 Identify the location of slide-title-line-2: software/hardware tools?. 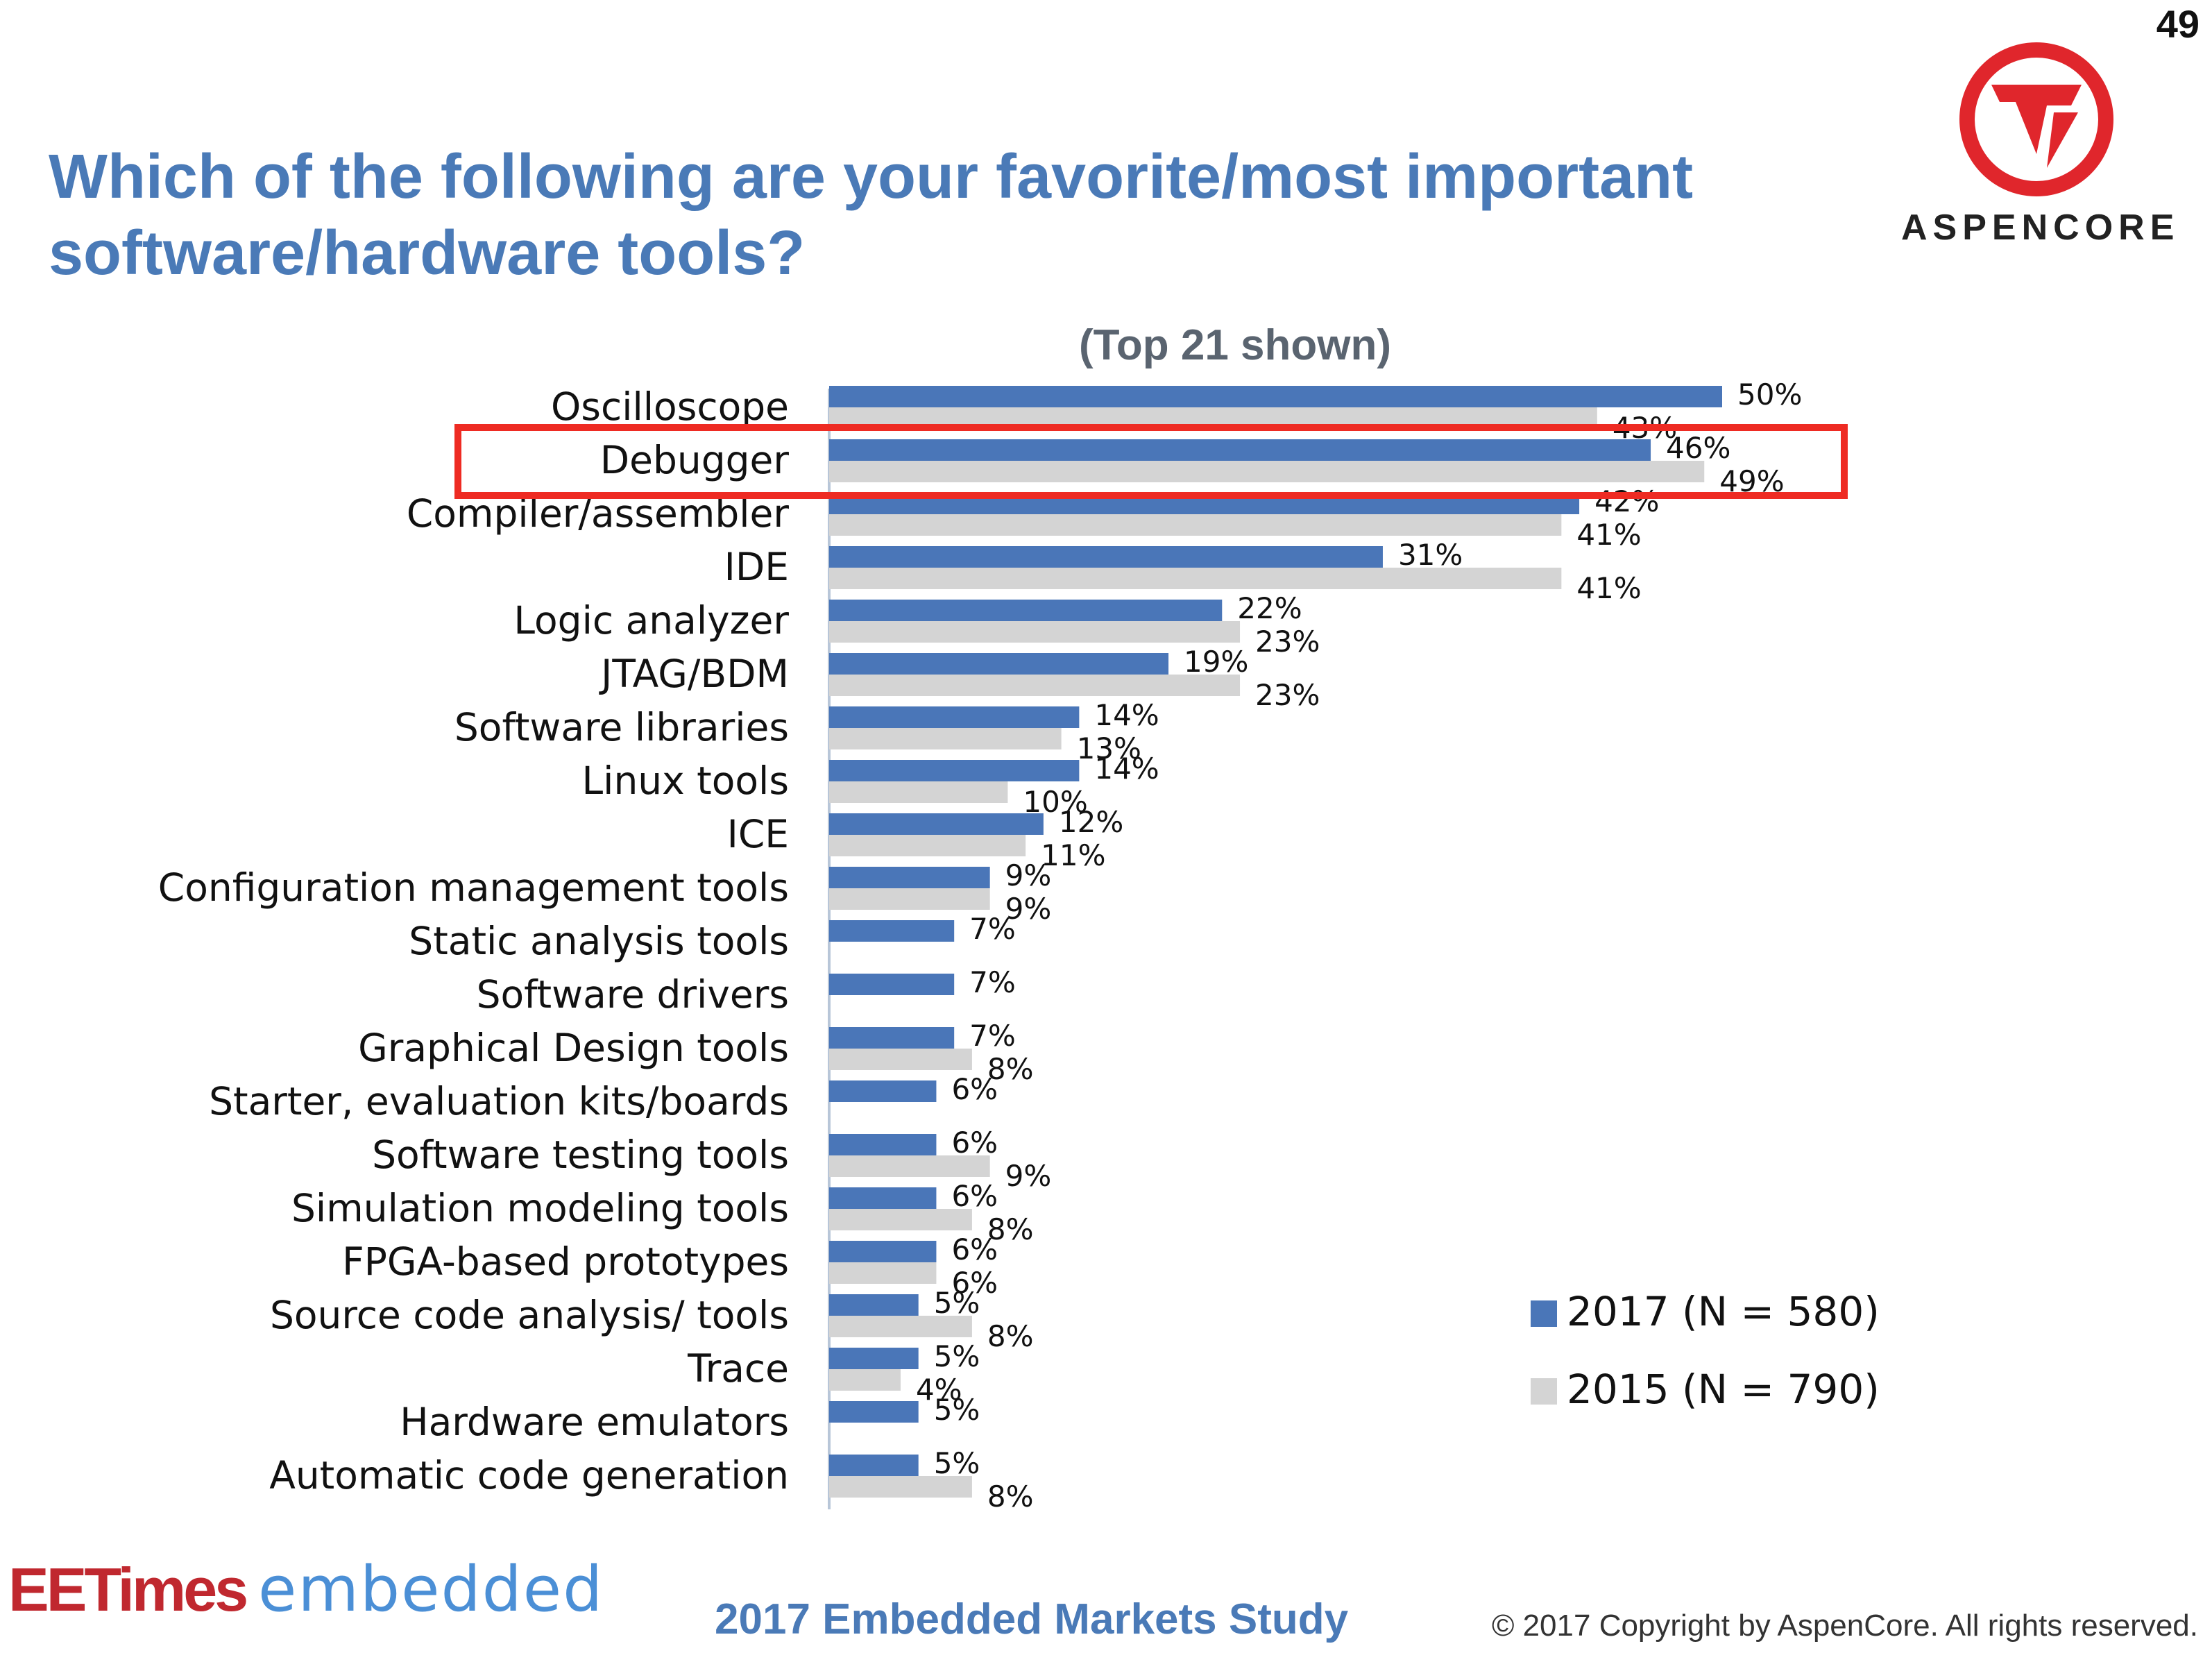
(427, 253).